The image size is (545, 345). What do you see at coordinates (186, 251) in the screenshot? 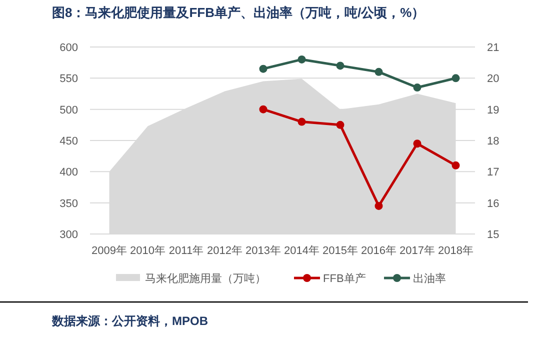
I see `x-tick-label: 2011年` at bounding box center [186, 251].